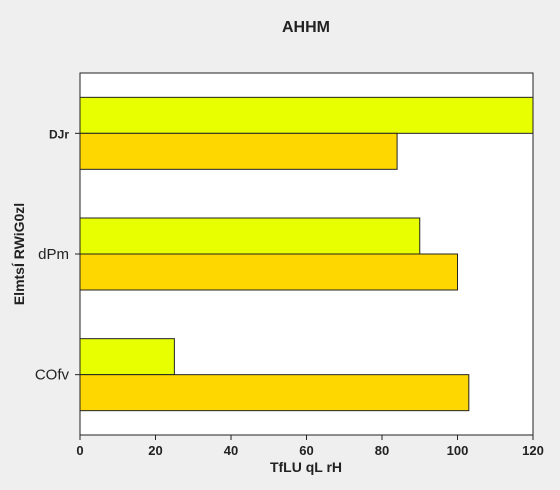  I want to click on x-tick-label: 120, so click(533, 450).